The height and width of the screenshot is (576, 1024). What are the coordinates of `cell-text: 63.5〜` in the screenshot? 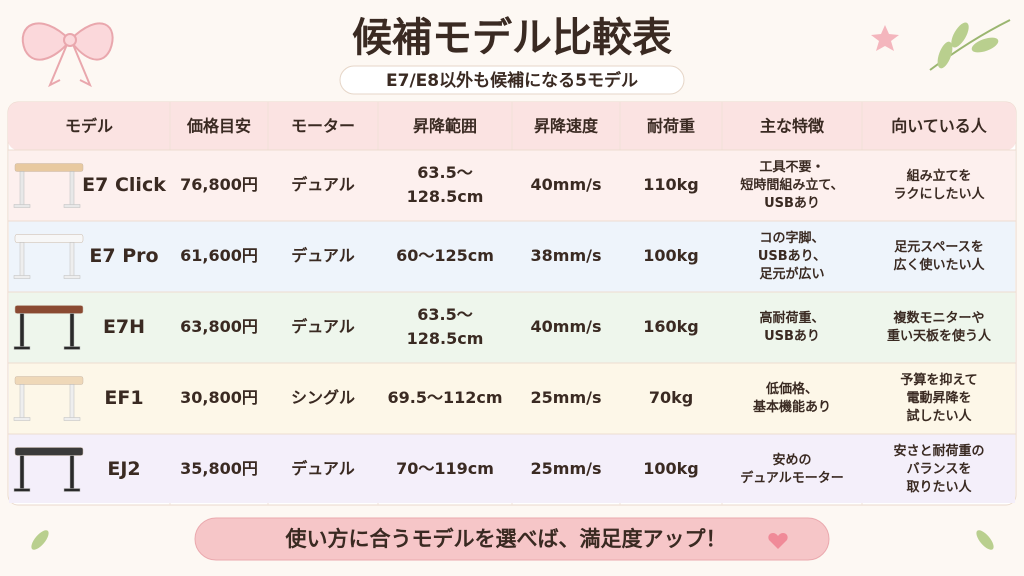 It's located at (444, 314).